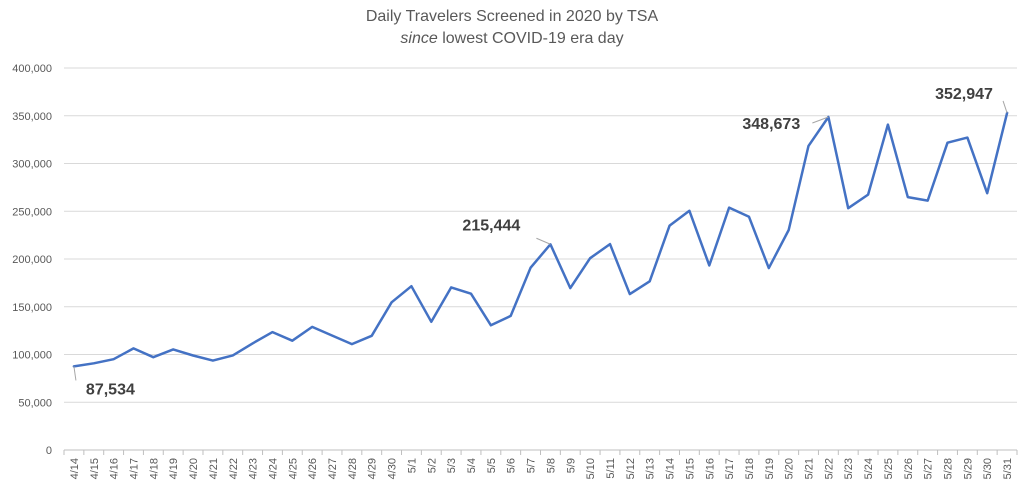 The height and width of the screenshot is (501, 1024). I want to click on x-tick-label: 4/18, so click(154, 468).